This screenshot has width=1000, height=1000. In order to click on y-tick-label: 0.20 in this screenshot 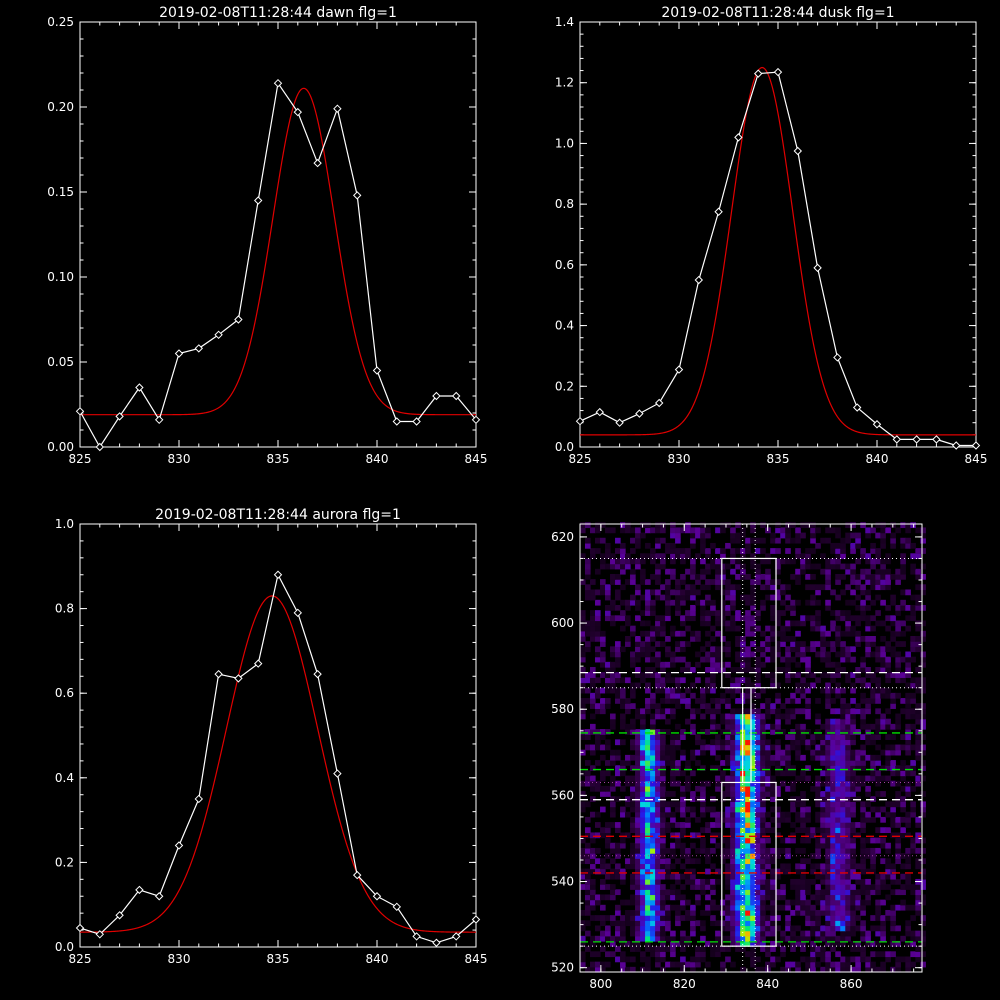, I will do `click(60, 107)`.